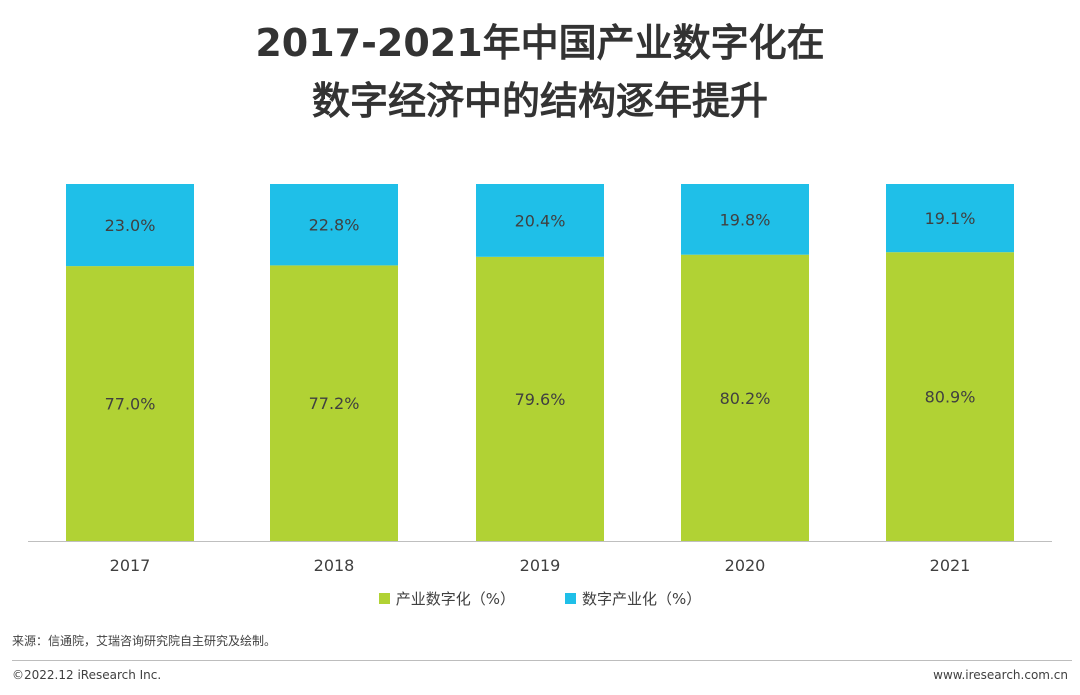 The image size is (1080, 695). I want to click on x-tick-label-2017: 2017, so click(130, 565).